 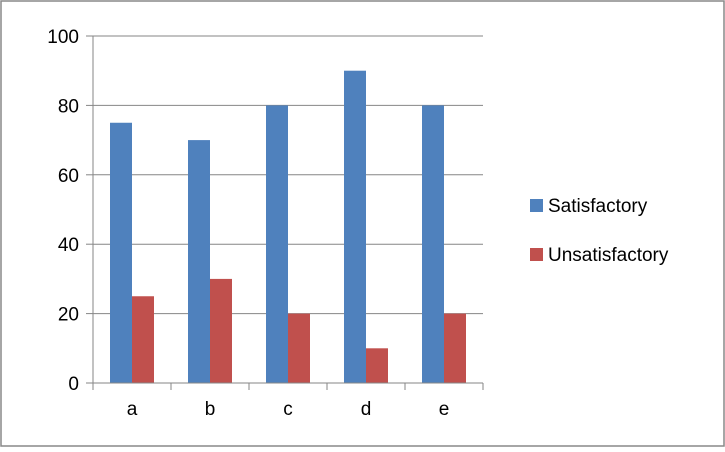 I want to click on legend-swatch-unsatisfactory, so click(x=536, y=254).